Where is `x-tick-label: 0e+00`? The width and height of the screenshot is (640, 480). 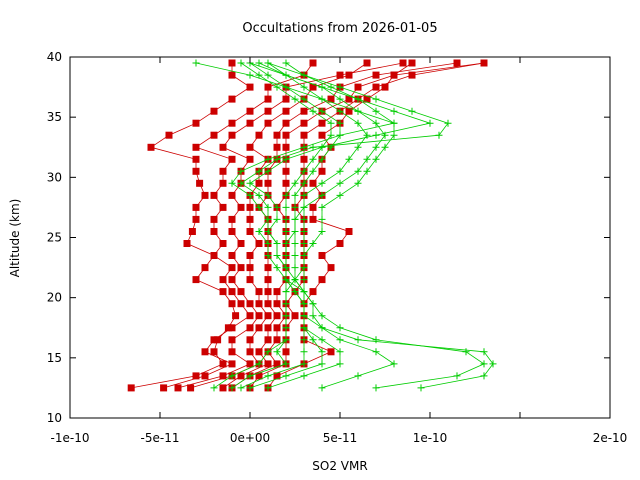 x-tick-label: 0e+00 is located at coordinates (250, 438).